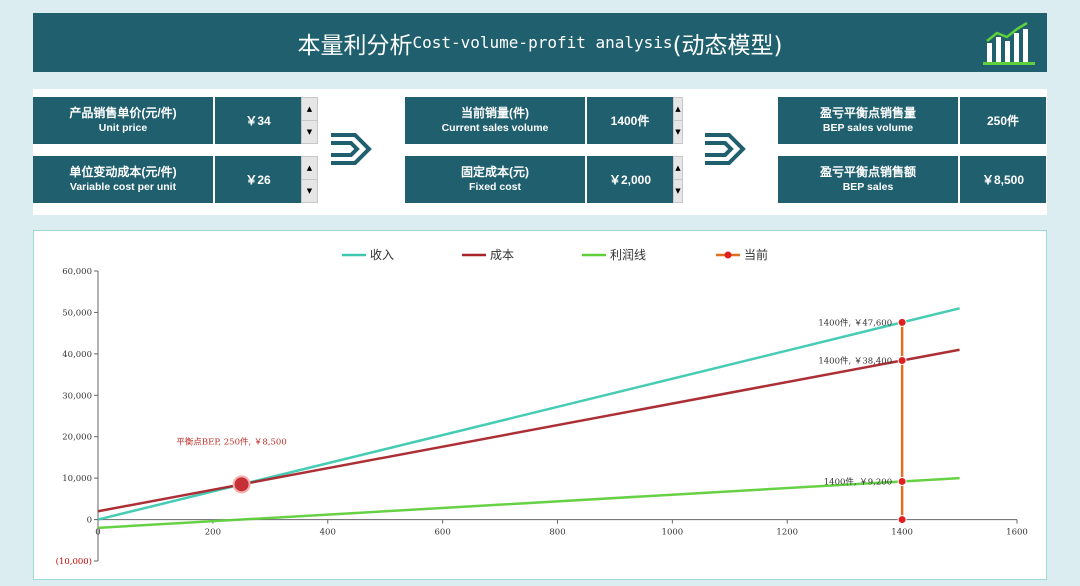 The image size is (1080, 586). What do you see at coordinates (443, 533) in the screenshot?
I see `x-tick-label: 600` at bounding box center [443, 533].